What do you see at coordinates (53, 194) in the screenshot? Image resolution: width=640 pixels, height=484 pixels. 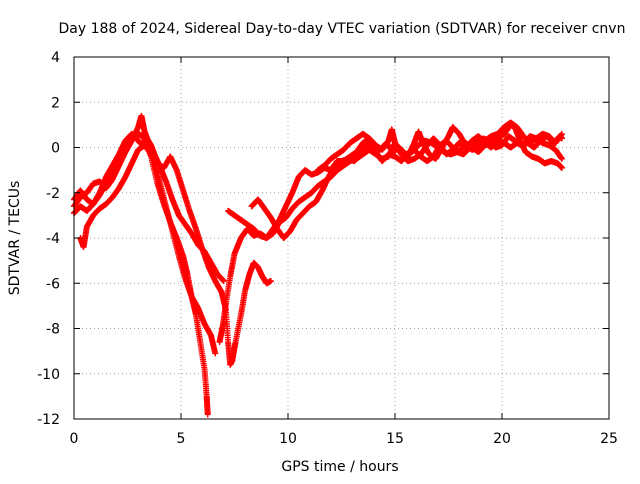 I see `y-tick-label: -2` at bounding box center [53, 194].